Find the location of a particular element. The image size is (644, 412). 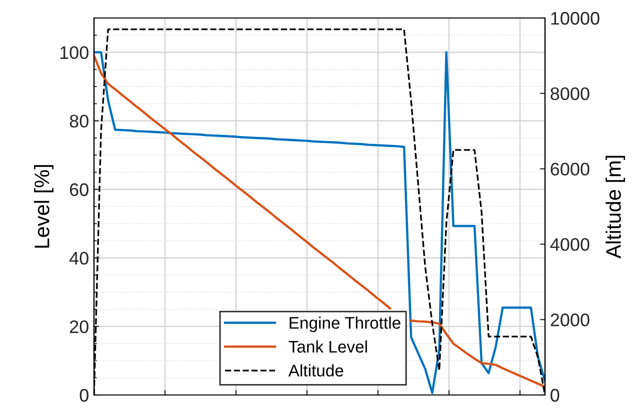

y2-tick-label: 6000 is located at coordinates (570, 169).